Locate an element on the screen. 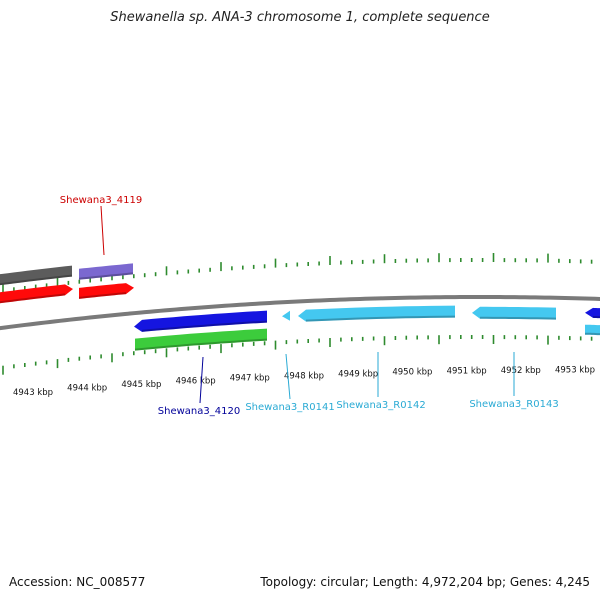 Image resolution: width=600 pixels, height=600 pixels. gene-label: Shewana3_R0143 is located at coordinates (513, 404).